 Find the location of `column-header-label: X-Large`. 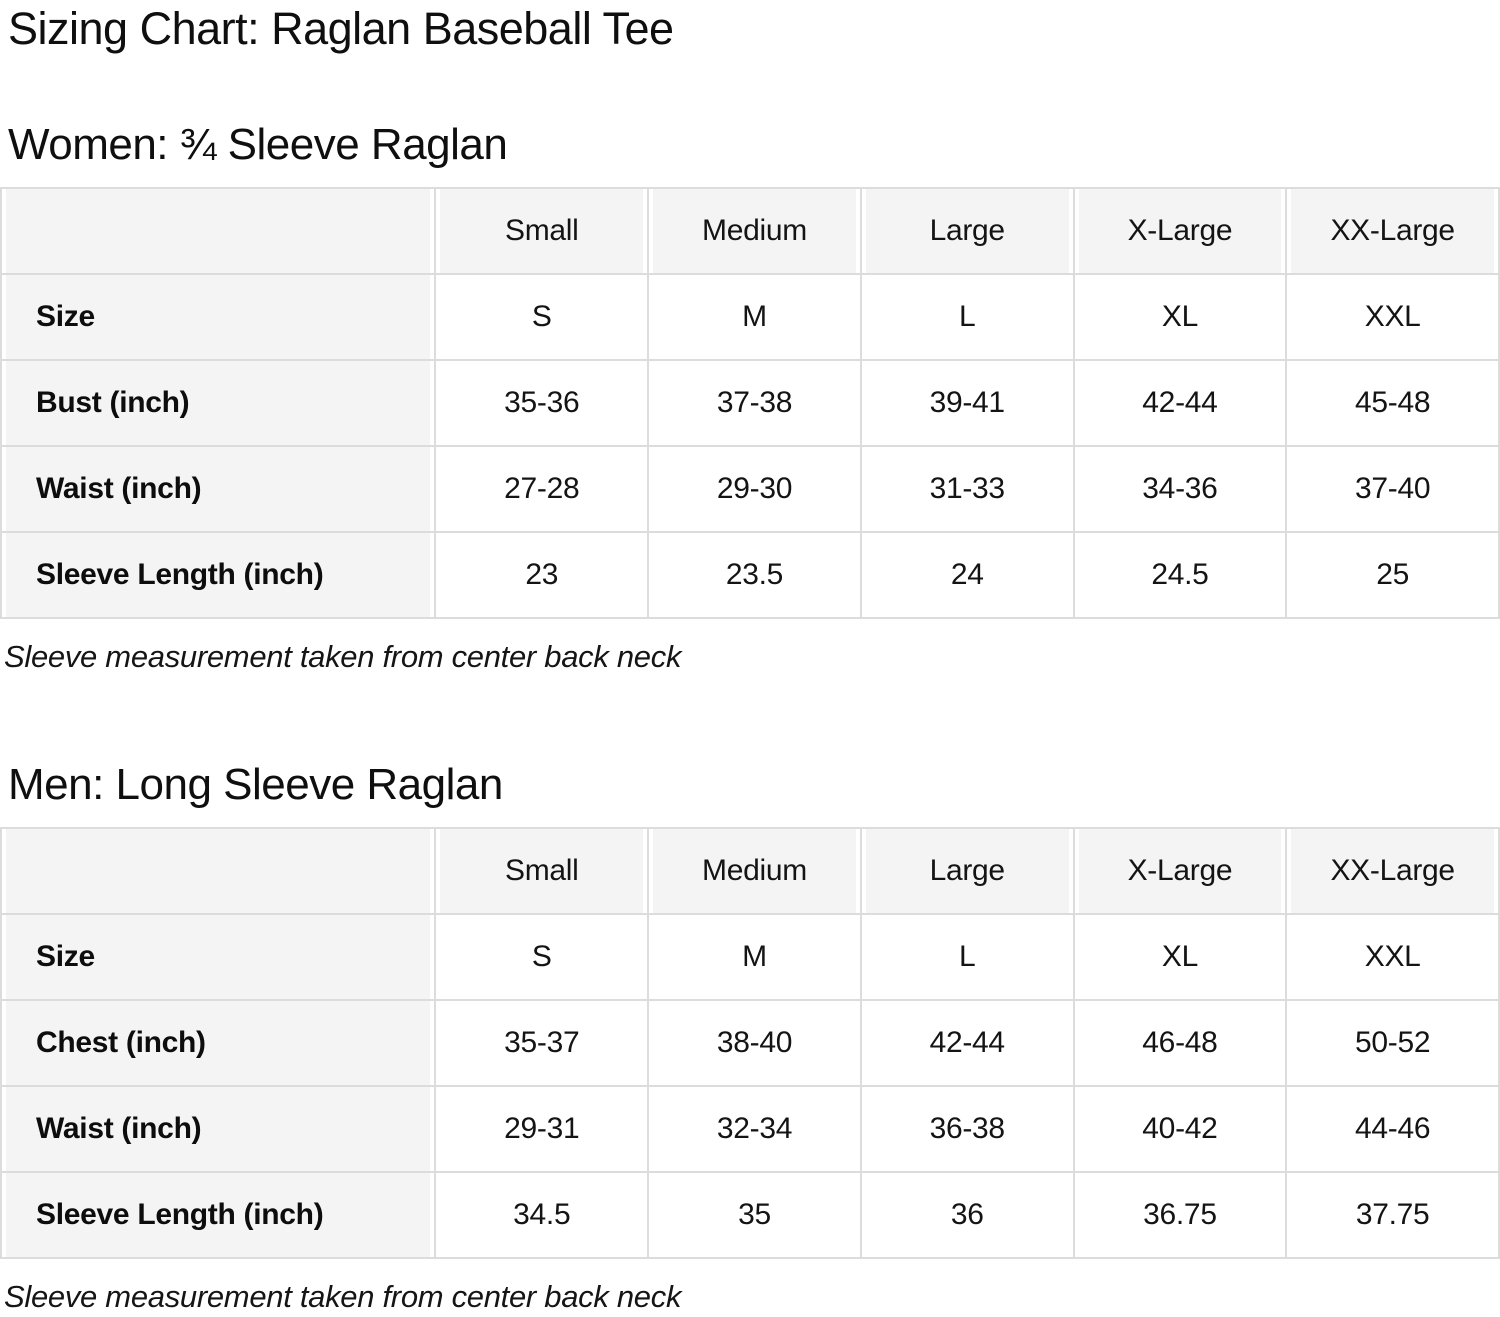

column-header-label: X-Large is located at coordinates (1180, 871).